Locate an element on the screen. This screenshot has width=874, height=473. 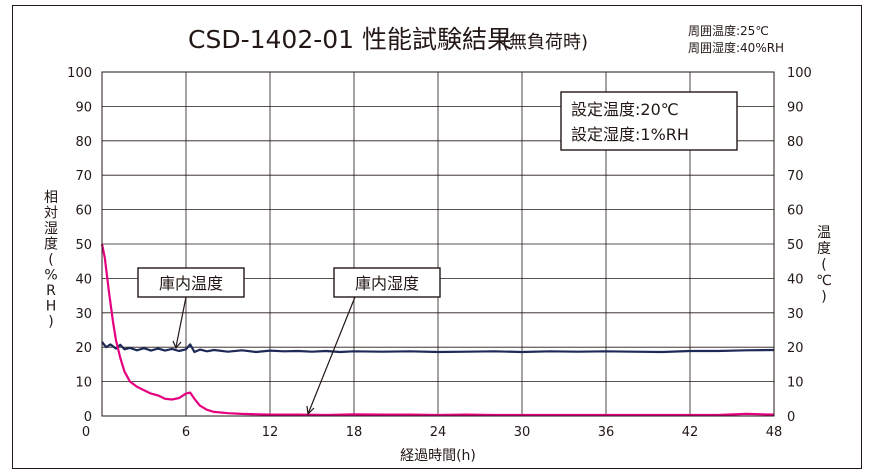
annotation-humidity-arrow is located at coordinates (331, 355).